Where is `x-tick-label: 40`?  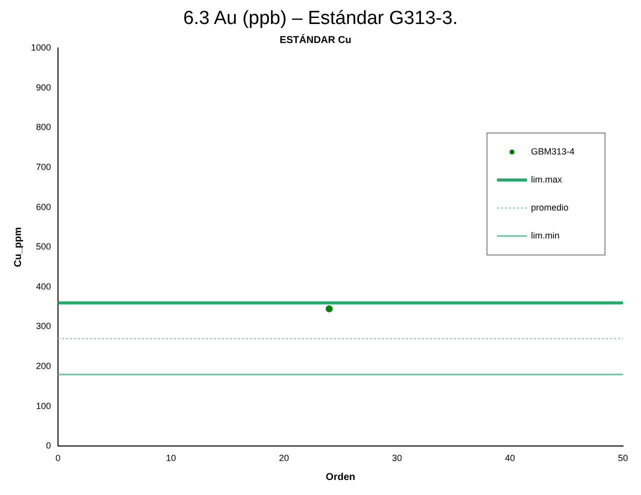
x-tick-label: 40 is located at coordinates (510, 458).